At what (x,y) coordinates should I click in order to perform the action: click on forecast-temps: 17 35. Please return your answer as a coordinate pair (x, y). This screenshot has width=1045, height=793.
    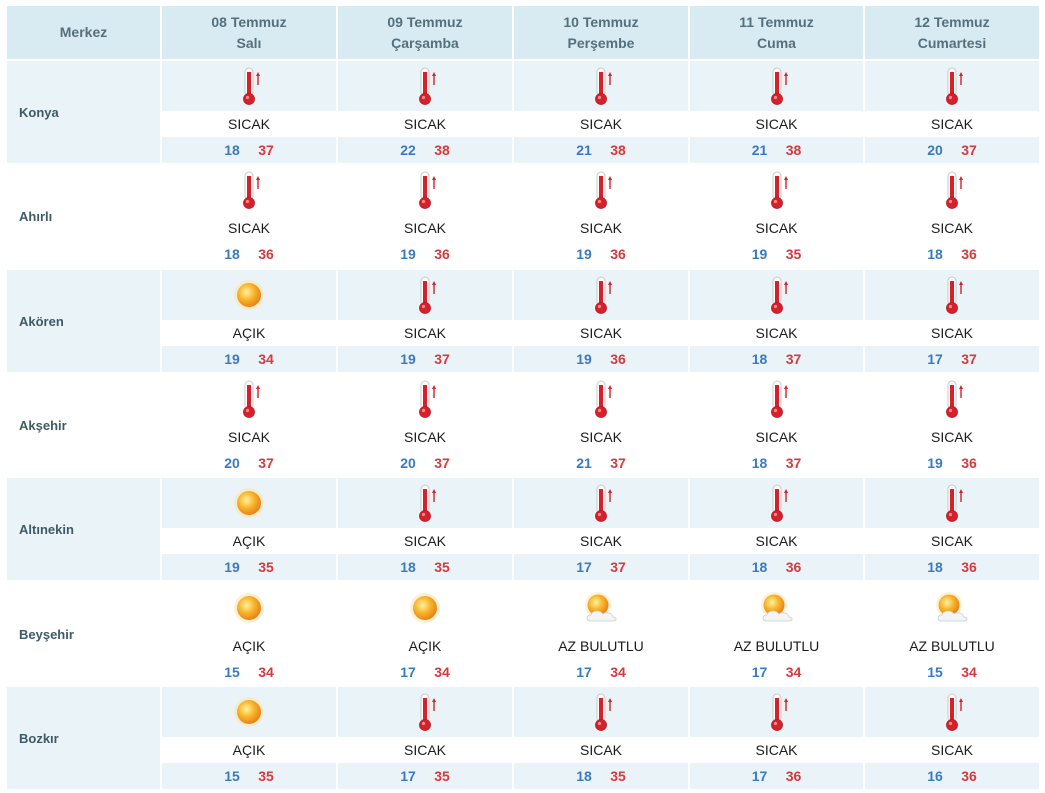
    Looking at the image, I should click on (425, 776).